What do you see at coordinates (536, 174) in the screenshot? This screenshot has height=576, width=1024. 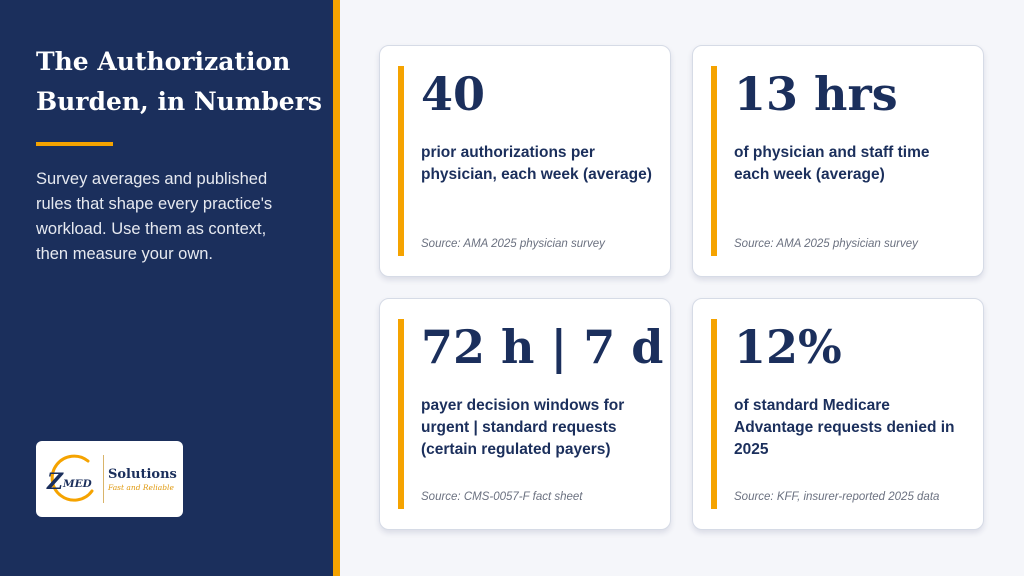 I see `stat-description-line: physician, each week (average)` at bounding box center [536, 174].